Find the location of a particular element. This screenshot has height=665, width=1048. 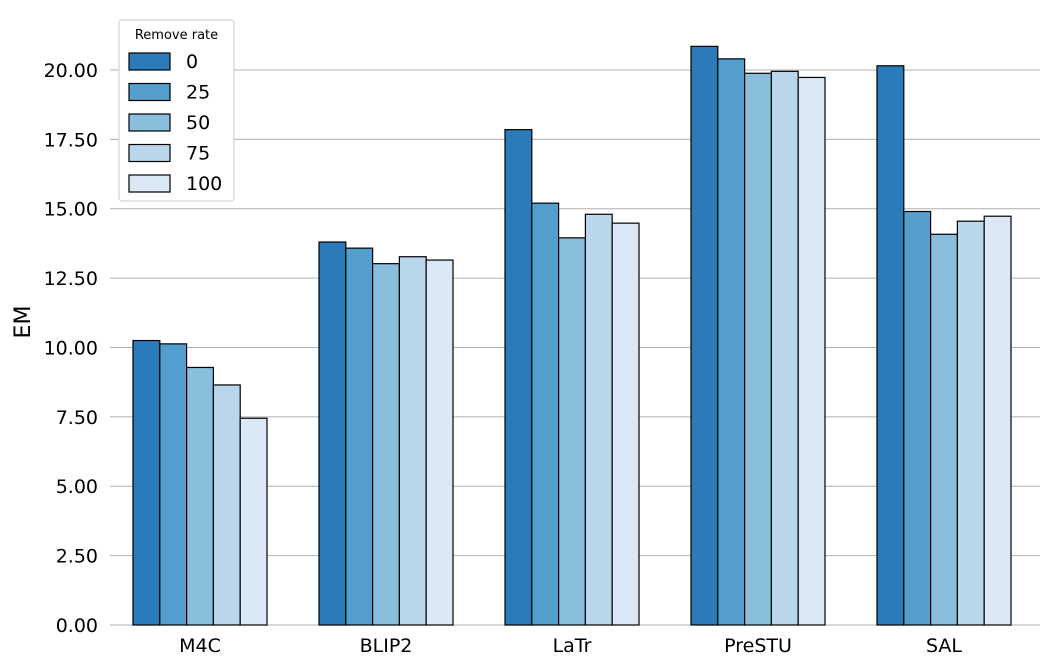

legend-label: 100 is located at coordinates (204, 184).